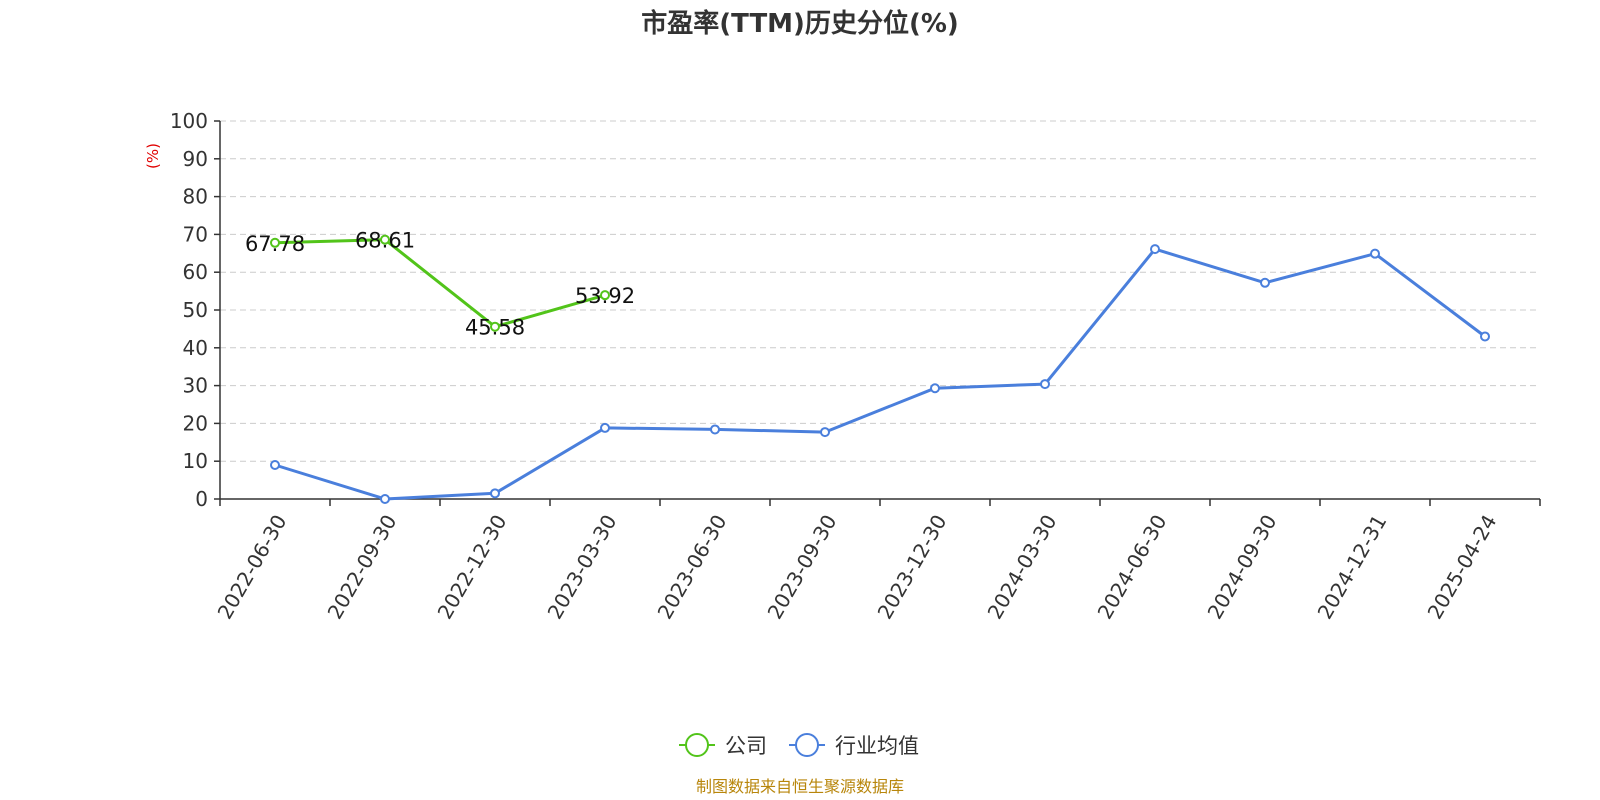  I want to click on y-tick-label: 80, so click(195, 197).